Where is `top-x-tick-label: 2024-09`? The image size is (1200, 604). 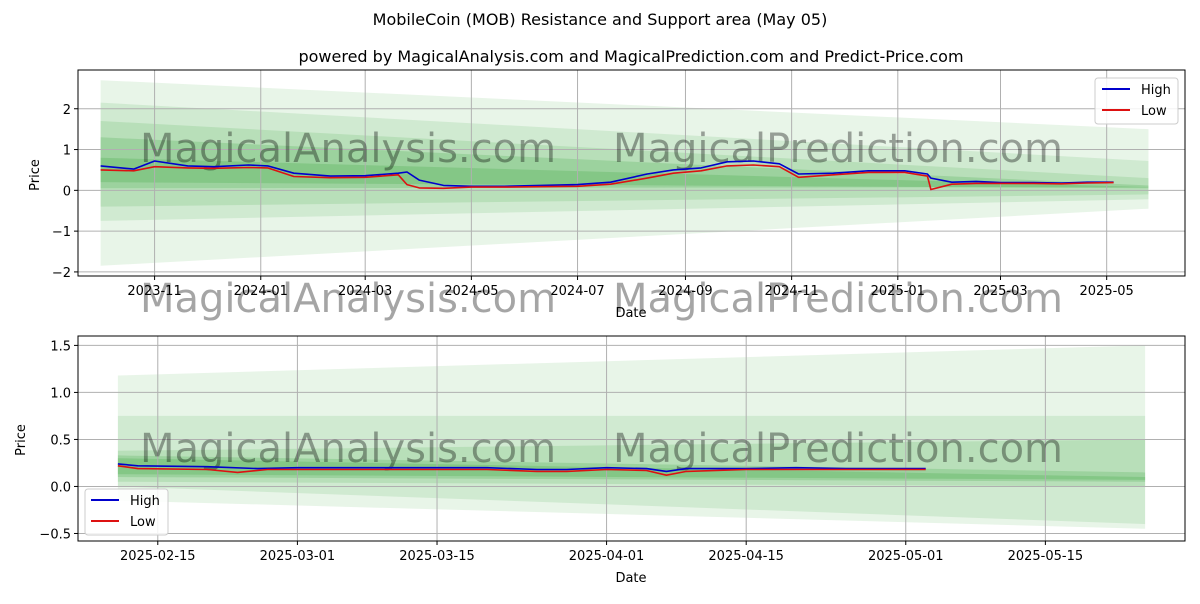
top-x-tick-label: 2024-09 is located at coordinates (685, 291).